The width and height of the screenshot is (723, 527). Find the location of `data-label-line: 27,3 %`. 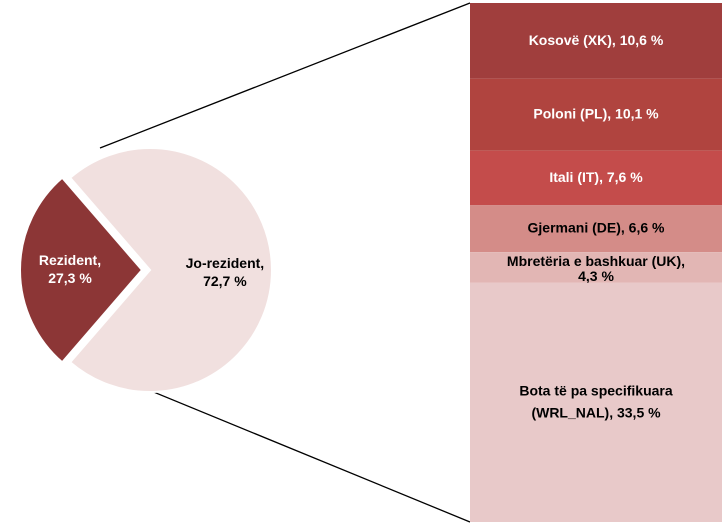

data-label-line: 27,3 % is located at coordinates (70, 278).